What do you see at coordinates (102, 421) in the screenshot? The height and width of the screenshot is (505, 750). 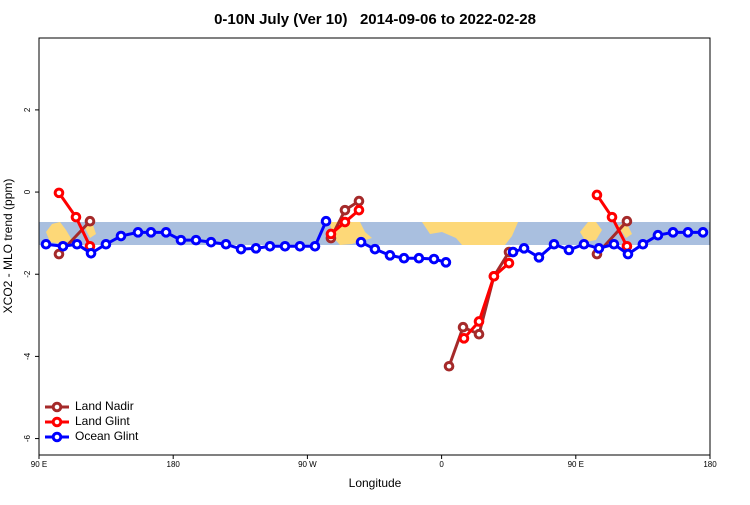 I see `legend-label: Land Glint` at bounding box center [102, 421].